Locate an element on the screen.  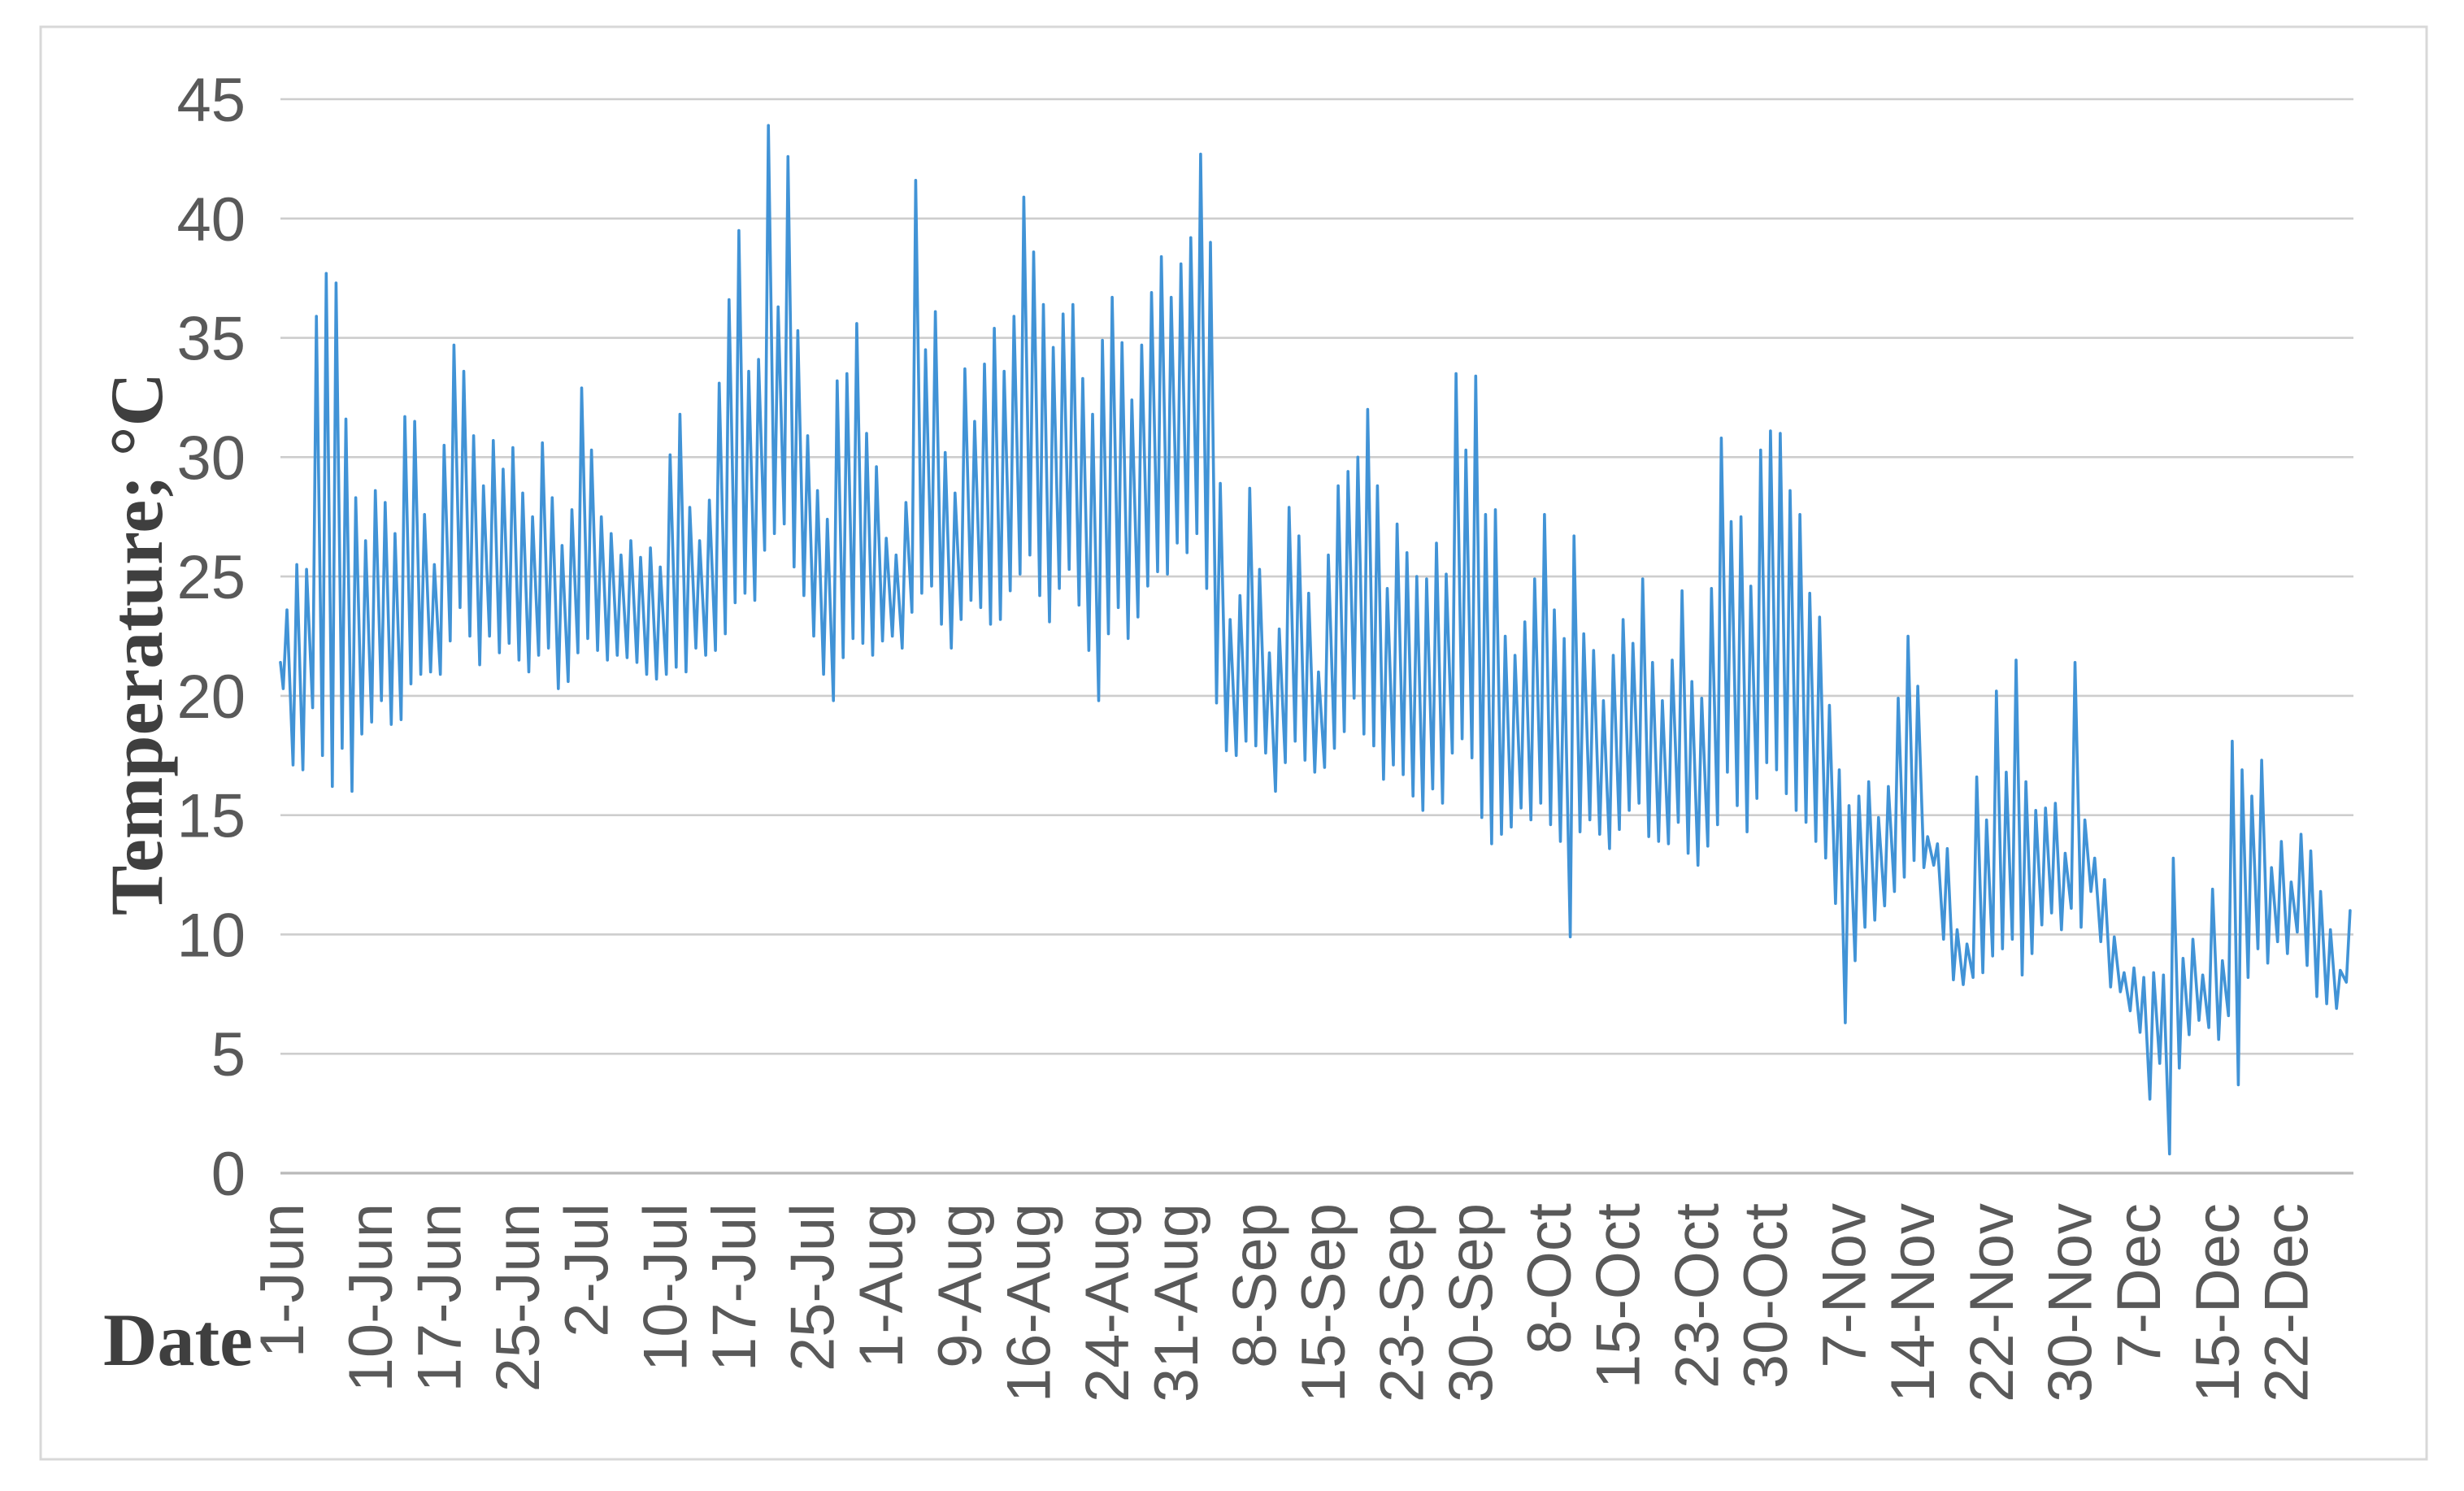
x-tick-label-25-Jul: 25-Jul is located at coordinates (813, 1287).